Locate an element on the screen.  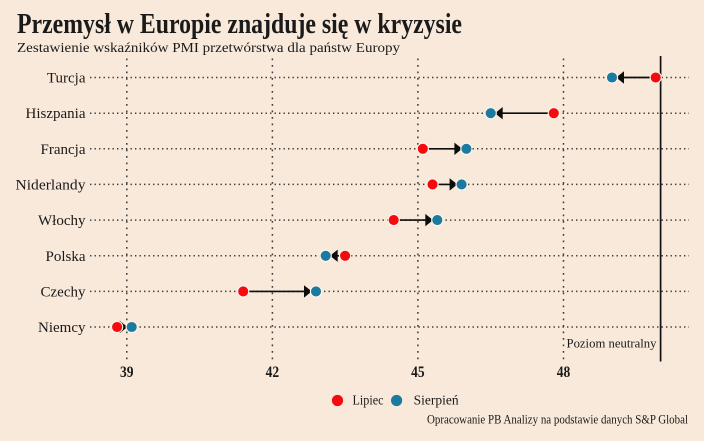
svg-text: Włochy is located at coordinates (62, 221).